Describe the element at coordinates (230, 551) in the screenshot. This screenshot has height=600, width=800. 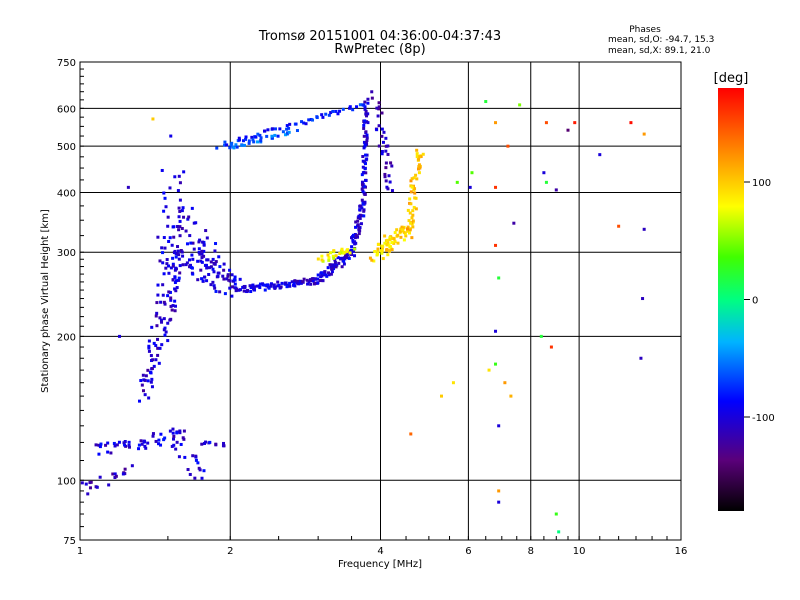
I see `x-tick-label: 2` at that location.